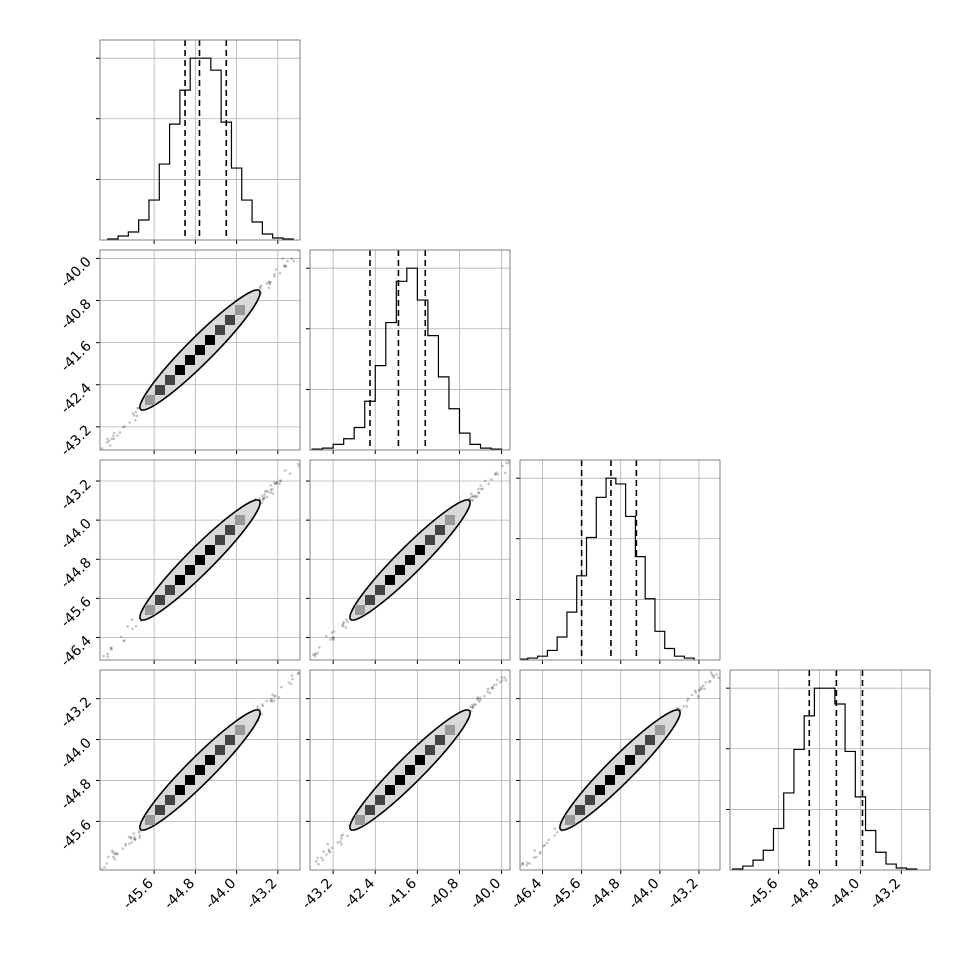  Describe the element at coordinates (401, 893) in the screenshot. I see `x-tick-label: -41.6` at that location.